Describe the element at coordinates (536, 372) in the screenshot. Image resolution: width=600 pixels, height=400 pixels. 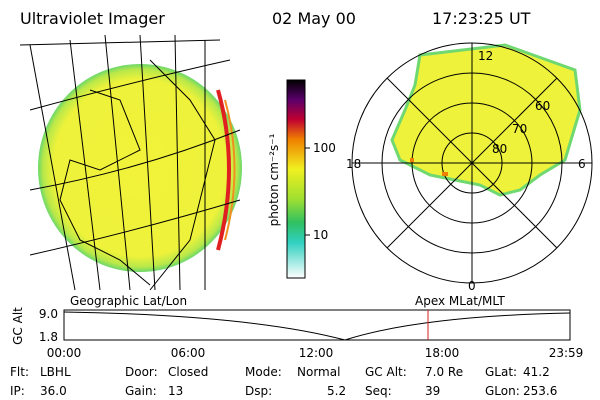
I see `info-value: 41.2` at that location.